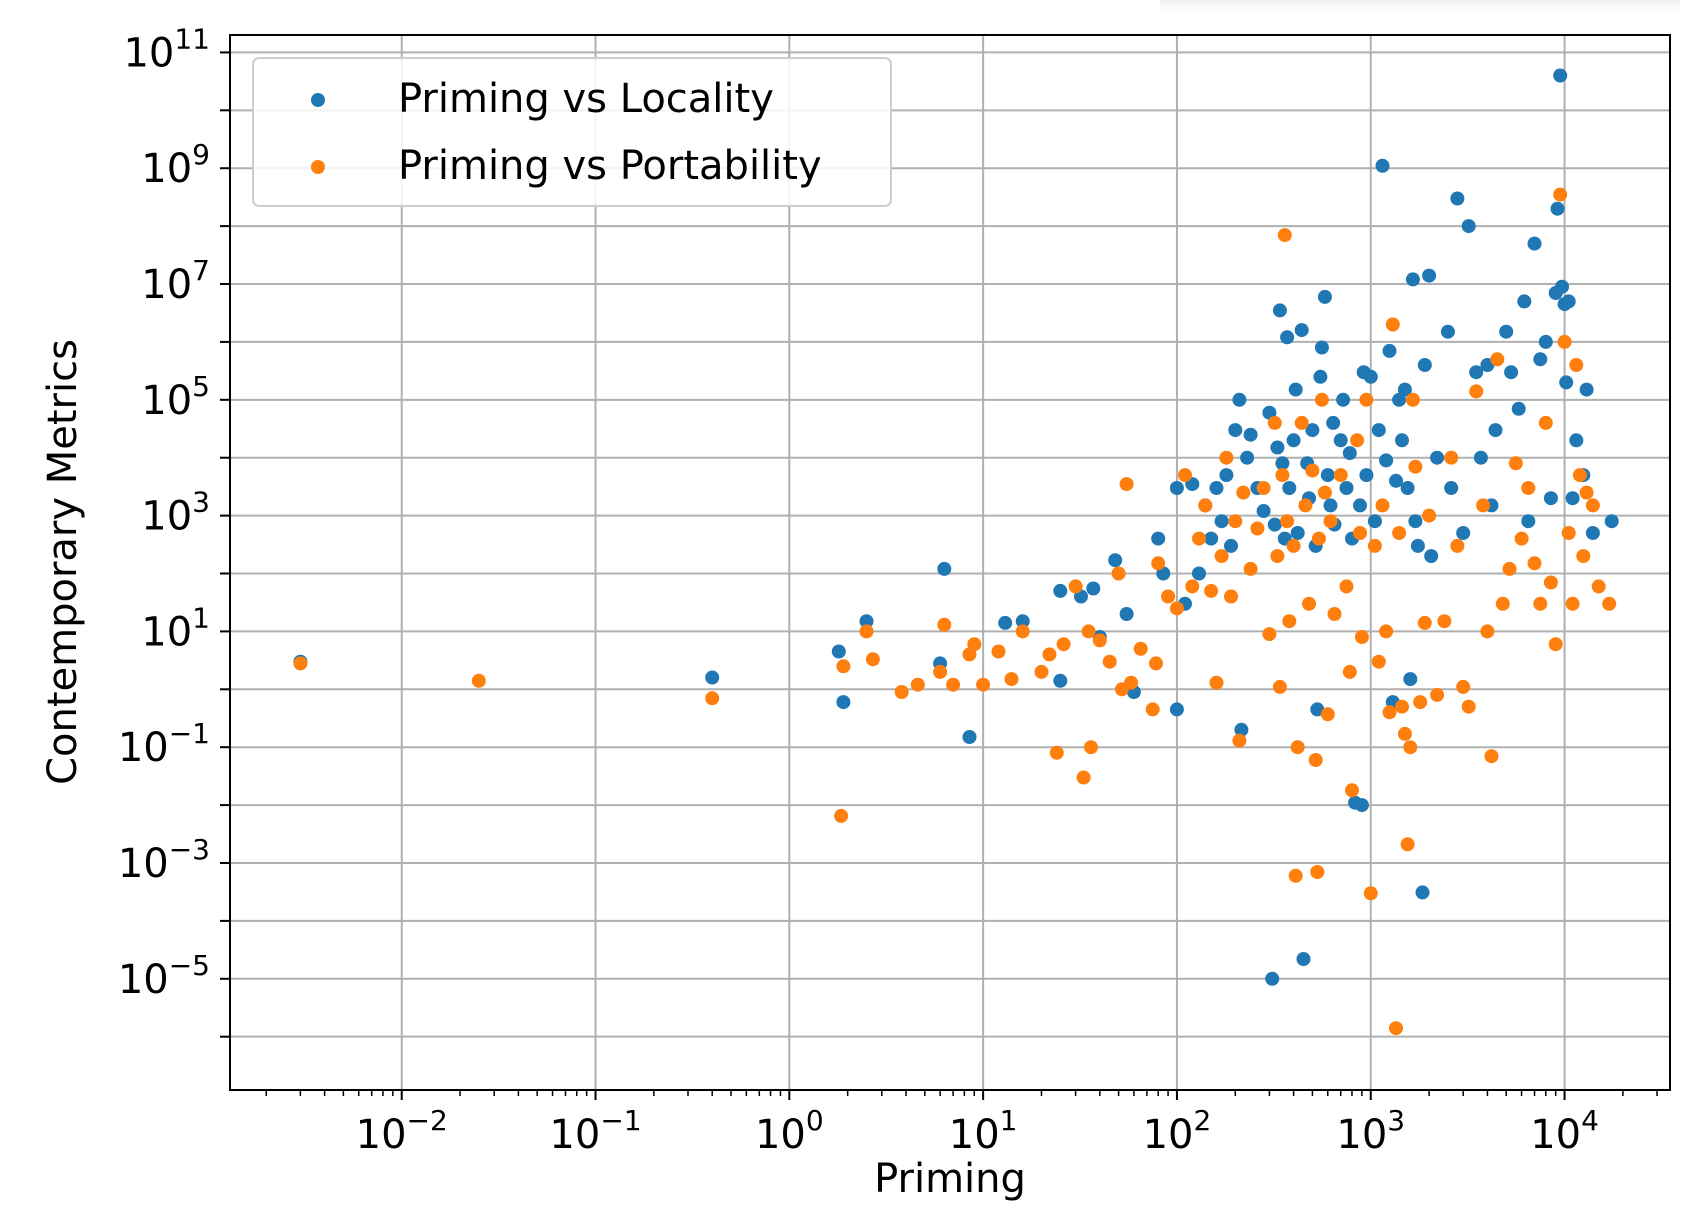 This screenshot has height=1209, width=1691. What do you see at coordinates (1420, 6) in the screenshot?
I see `window-edge-shade` at bounding box center [1420, 6].